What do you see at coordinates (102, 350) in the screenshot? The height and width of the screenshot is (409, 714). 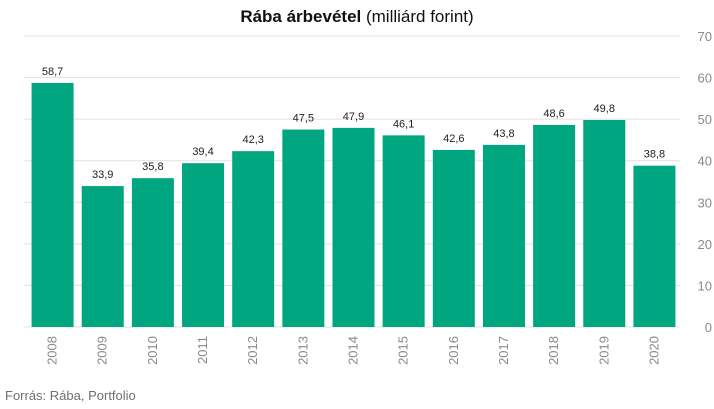 I see `x-tick-label: 2009` at bounding box center [102, 350].